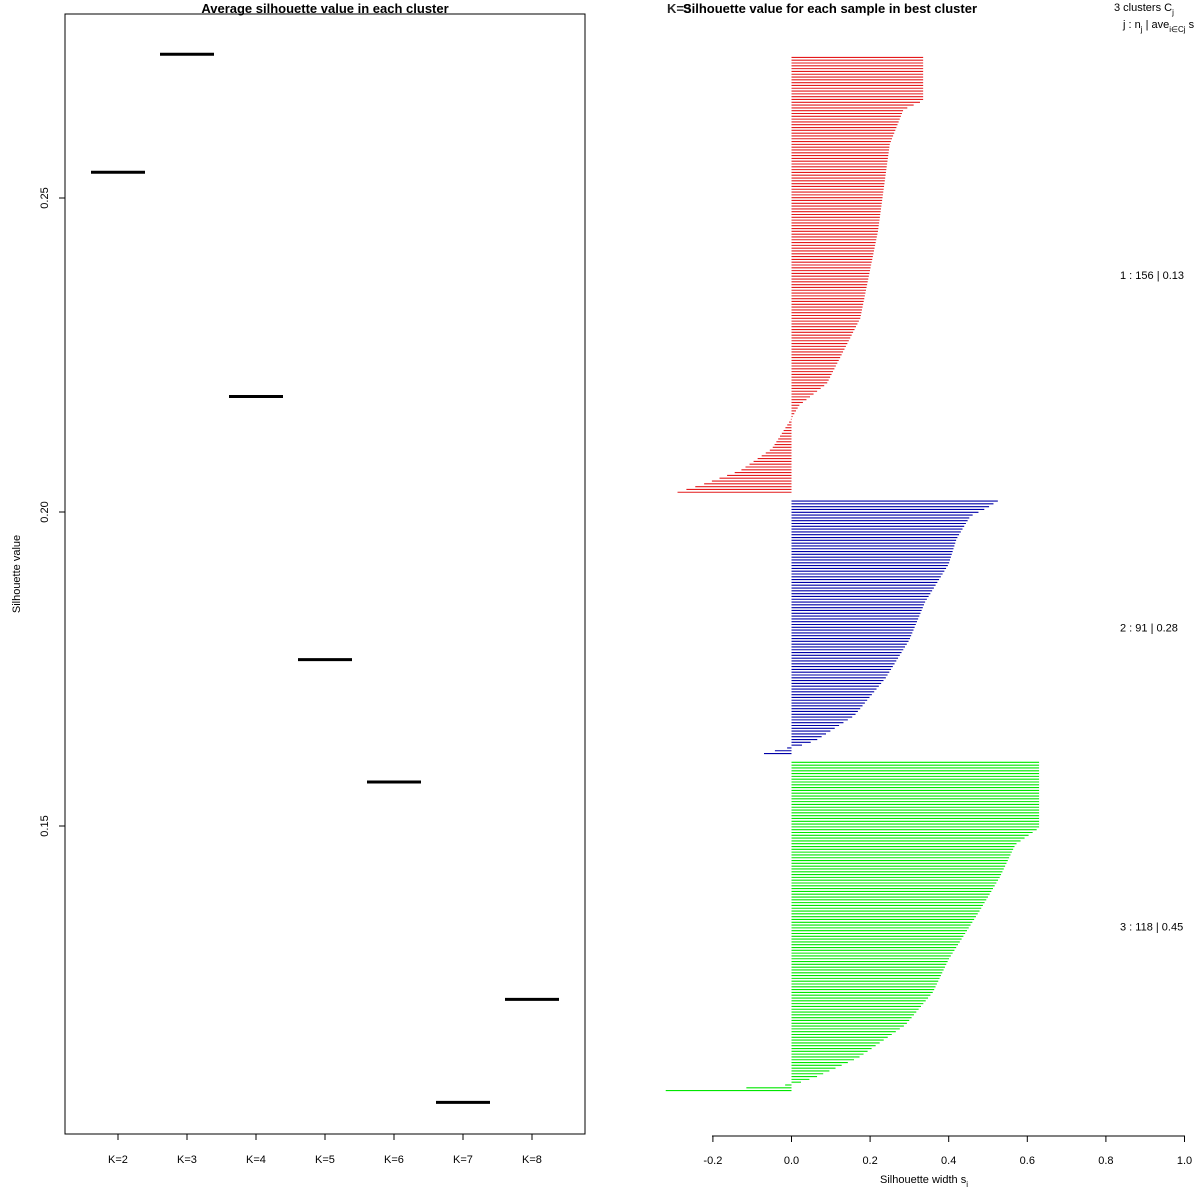 This screenshot has height=1200, width=1200. I want to click on legend-header-line2-rest: | ave, so click(1156, 25).